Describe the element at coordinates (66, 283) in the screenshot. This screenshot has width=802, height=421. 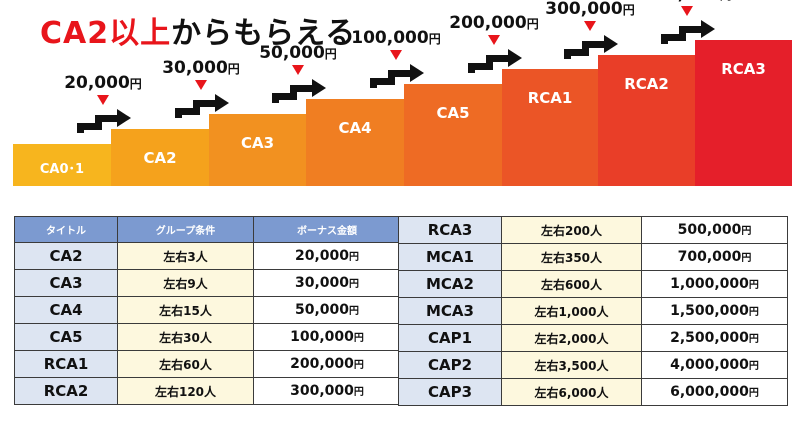
I see `rank-title: CA3` at that location.